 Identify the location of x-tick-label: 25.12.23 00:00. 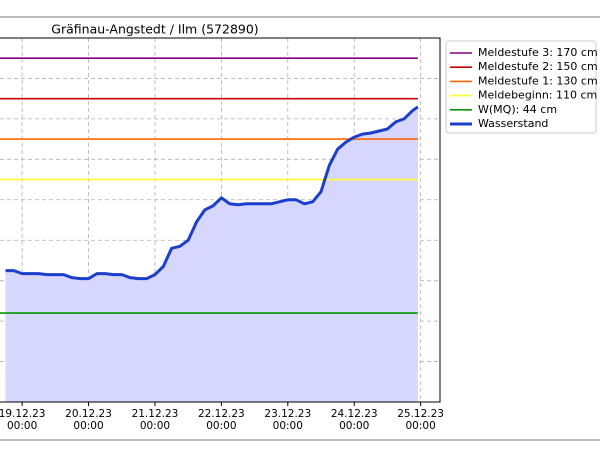
(420, 420).